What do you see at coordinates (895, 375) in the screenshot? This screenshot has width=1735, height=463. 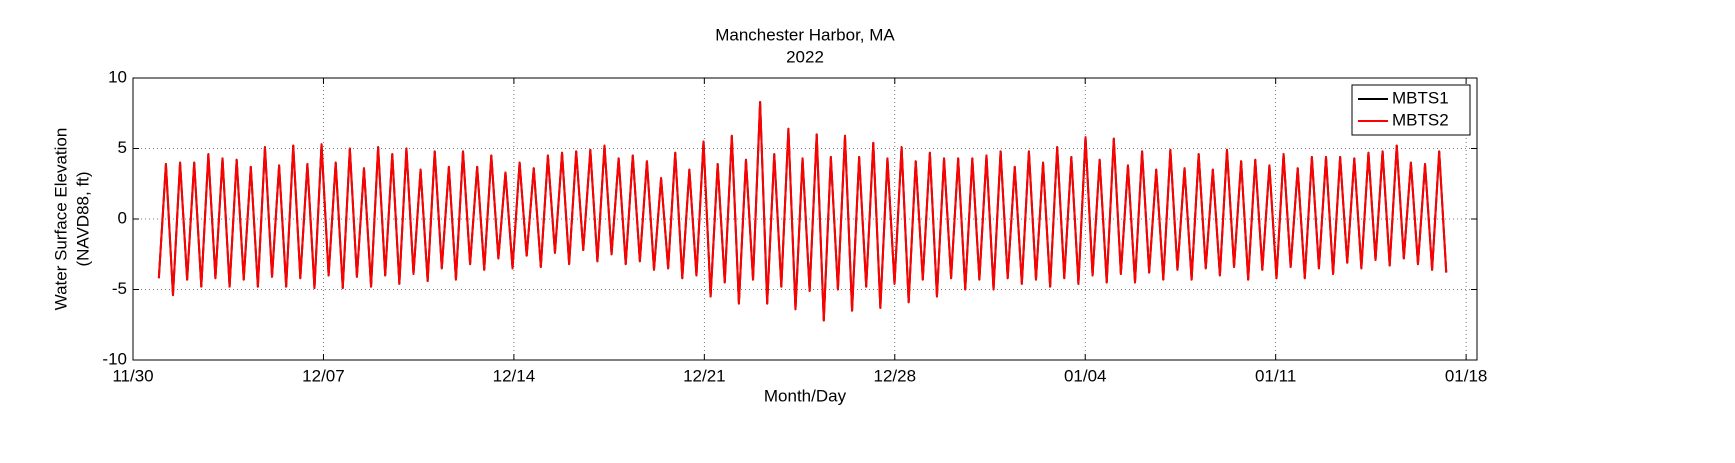 I see `x-tick-label: 12/28` at bounding box center [895, 375].